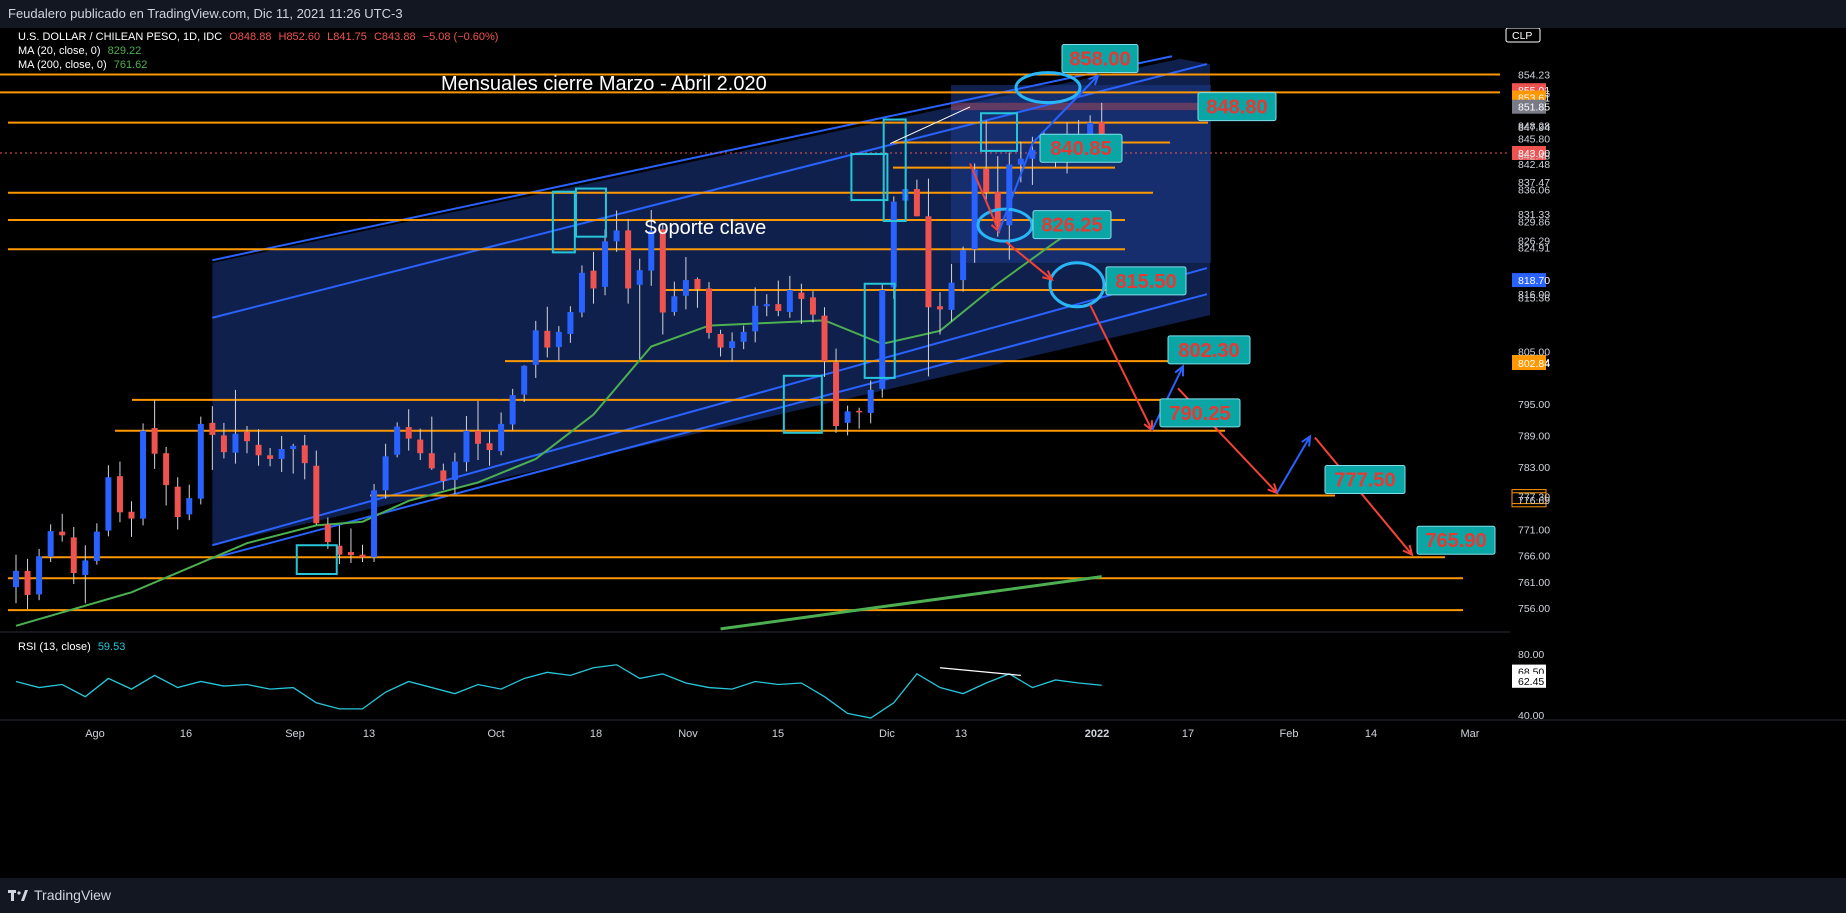 The width and height of the screenshot is (1846, 913). Describe the element at coordinates (1099, 60) in the screenshot. I see `level-callout-text: 858.00` at that location.